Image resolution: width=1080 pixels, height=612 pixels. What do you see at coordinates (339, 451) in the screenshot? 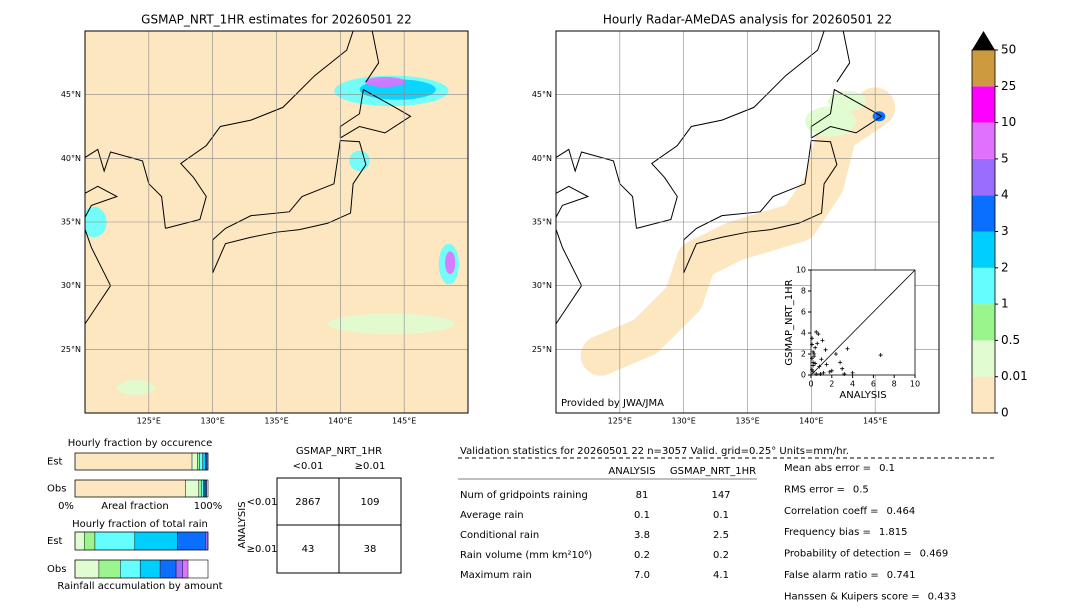
I see `table-title: GSMAP_NRT_1HR` at bounding box center [339, 451].